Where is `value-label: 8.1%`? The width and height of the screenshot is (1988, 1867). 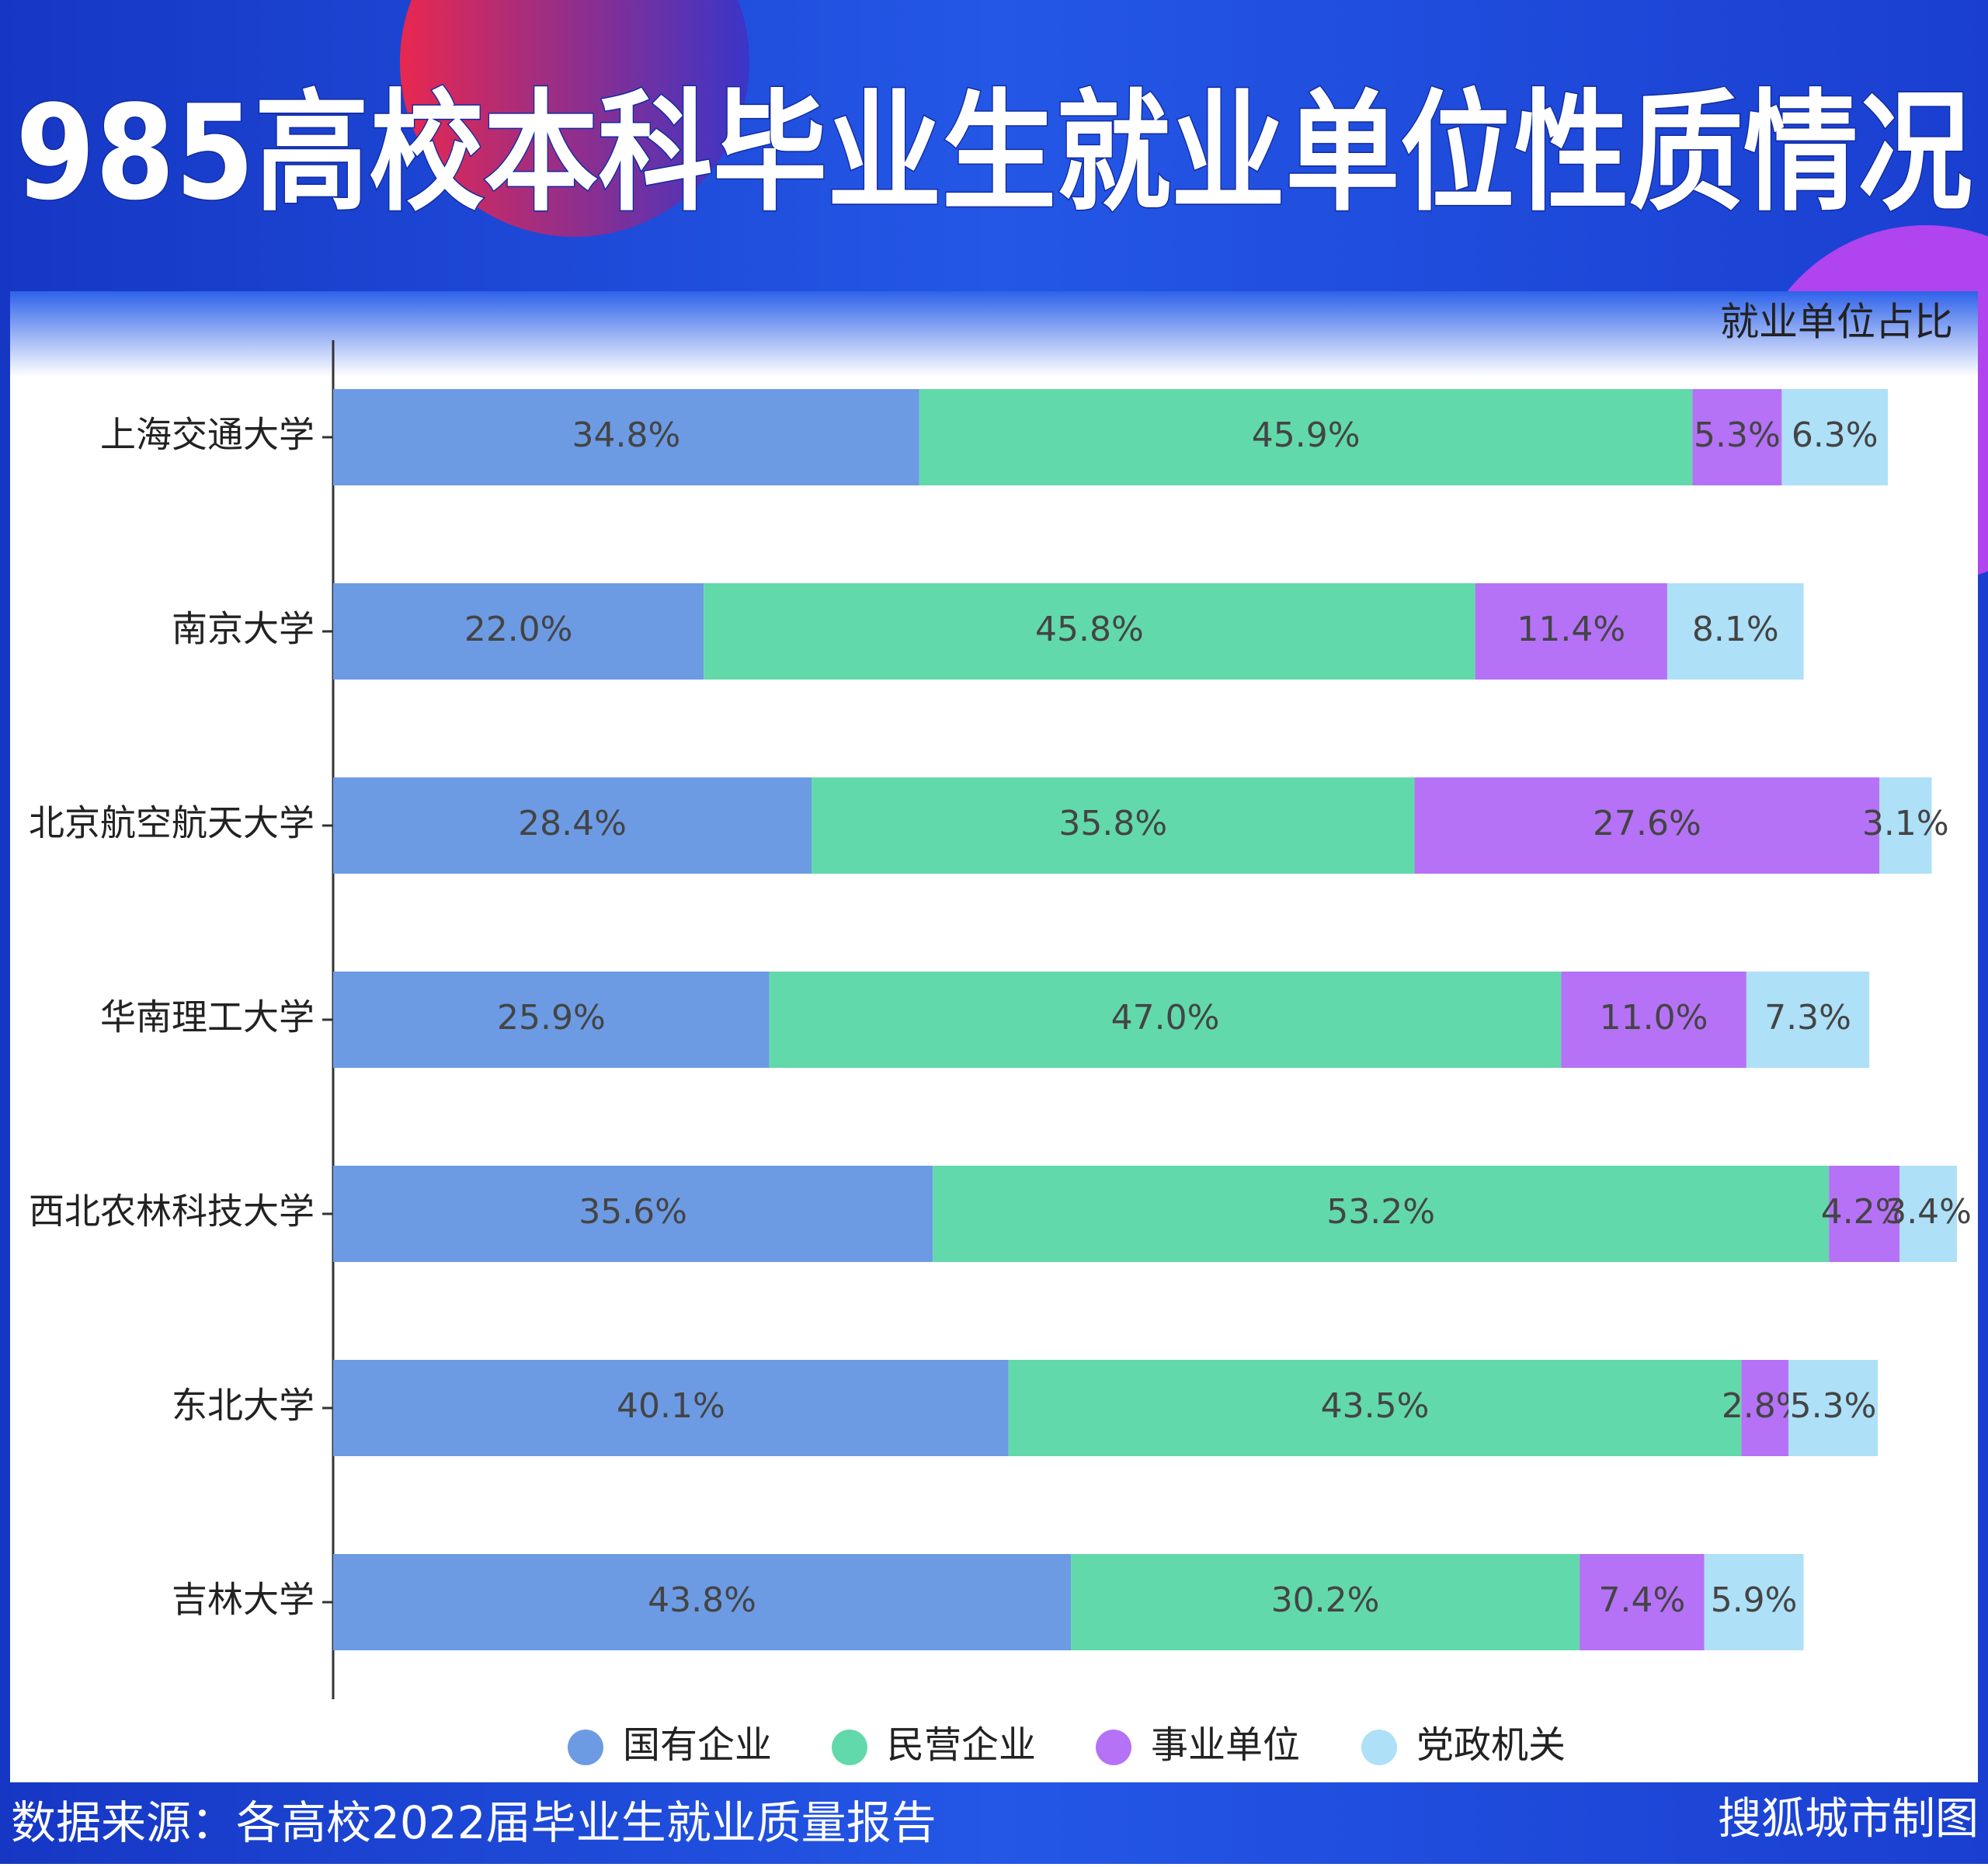 value-label: 8.1% is located at coordinates (1735, 629).